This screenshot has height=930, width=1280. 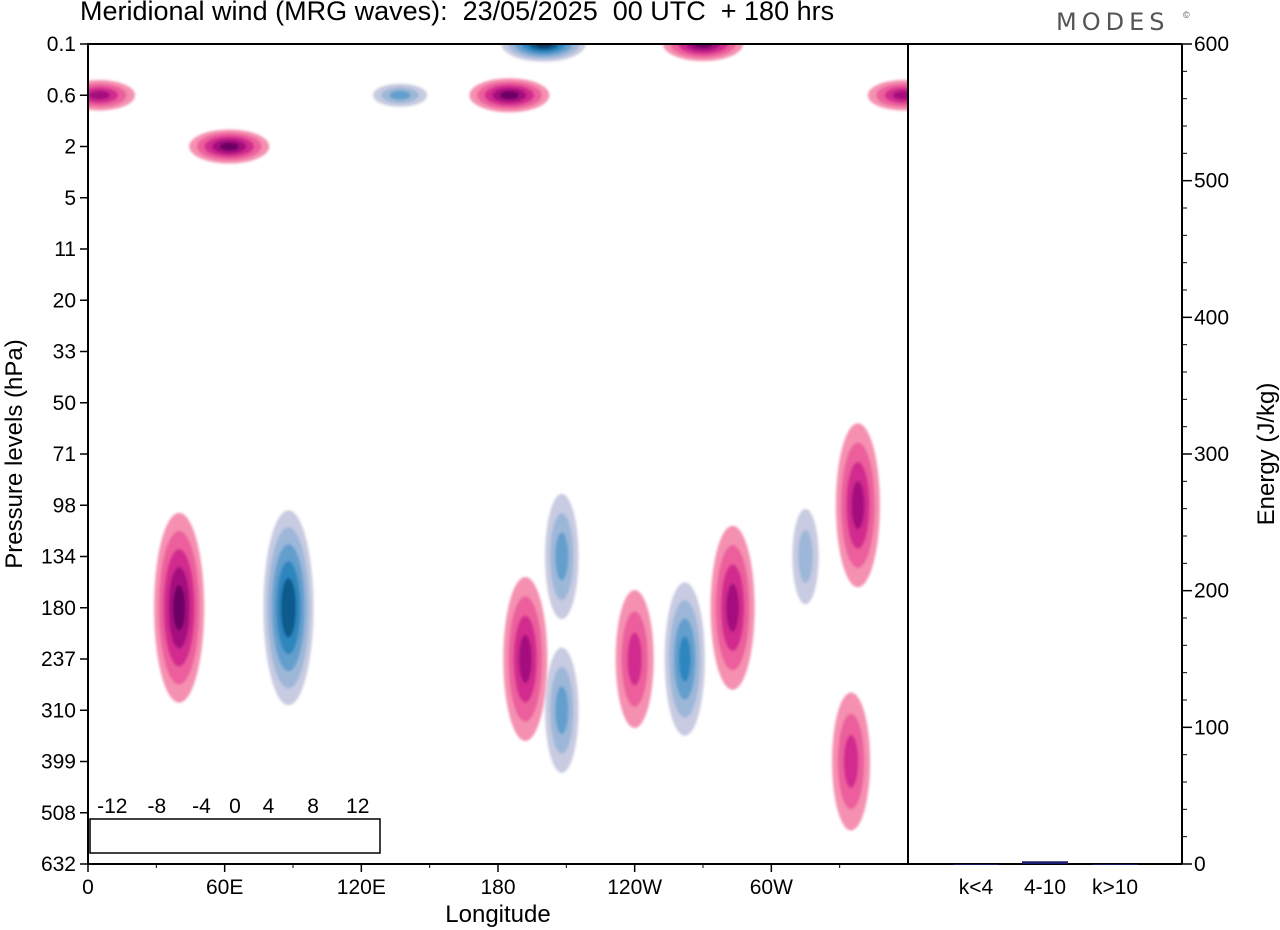 I want to click on energy-tick-label: 600, so click(x=1211, y=44).